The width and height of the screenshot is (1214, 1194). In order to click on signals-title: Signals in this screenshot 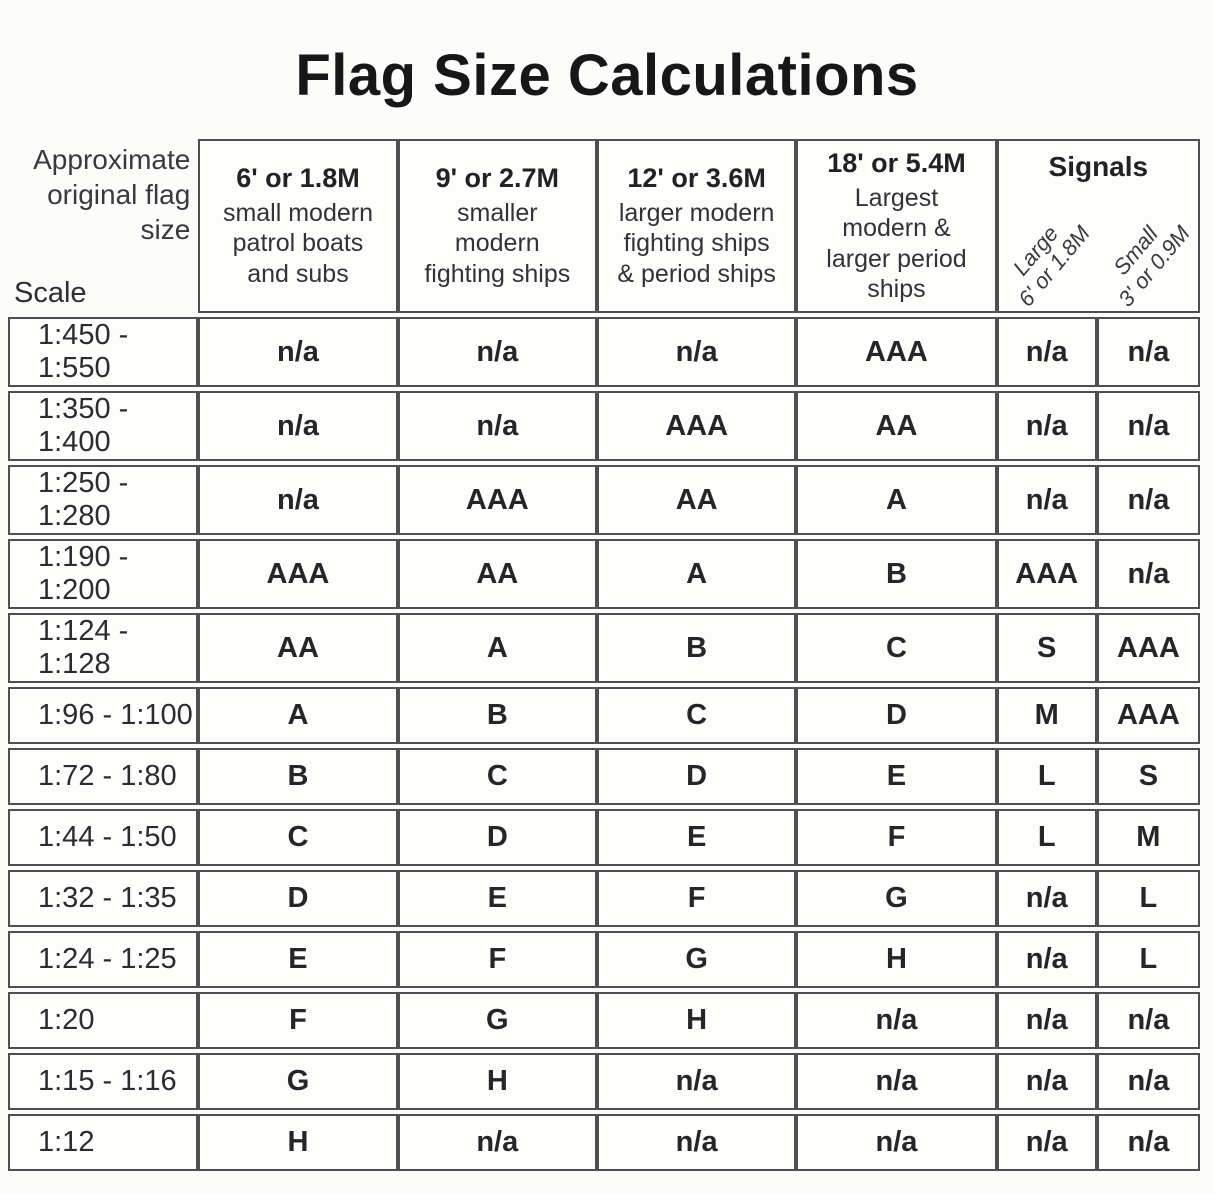, I will do `click(1098, 166)`.